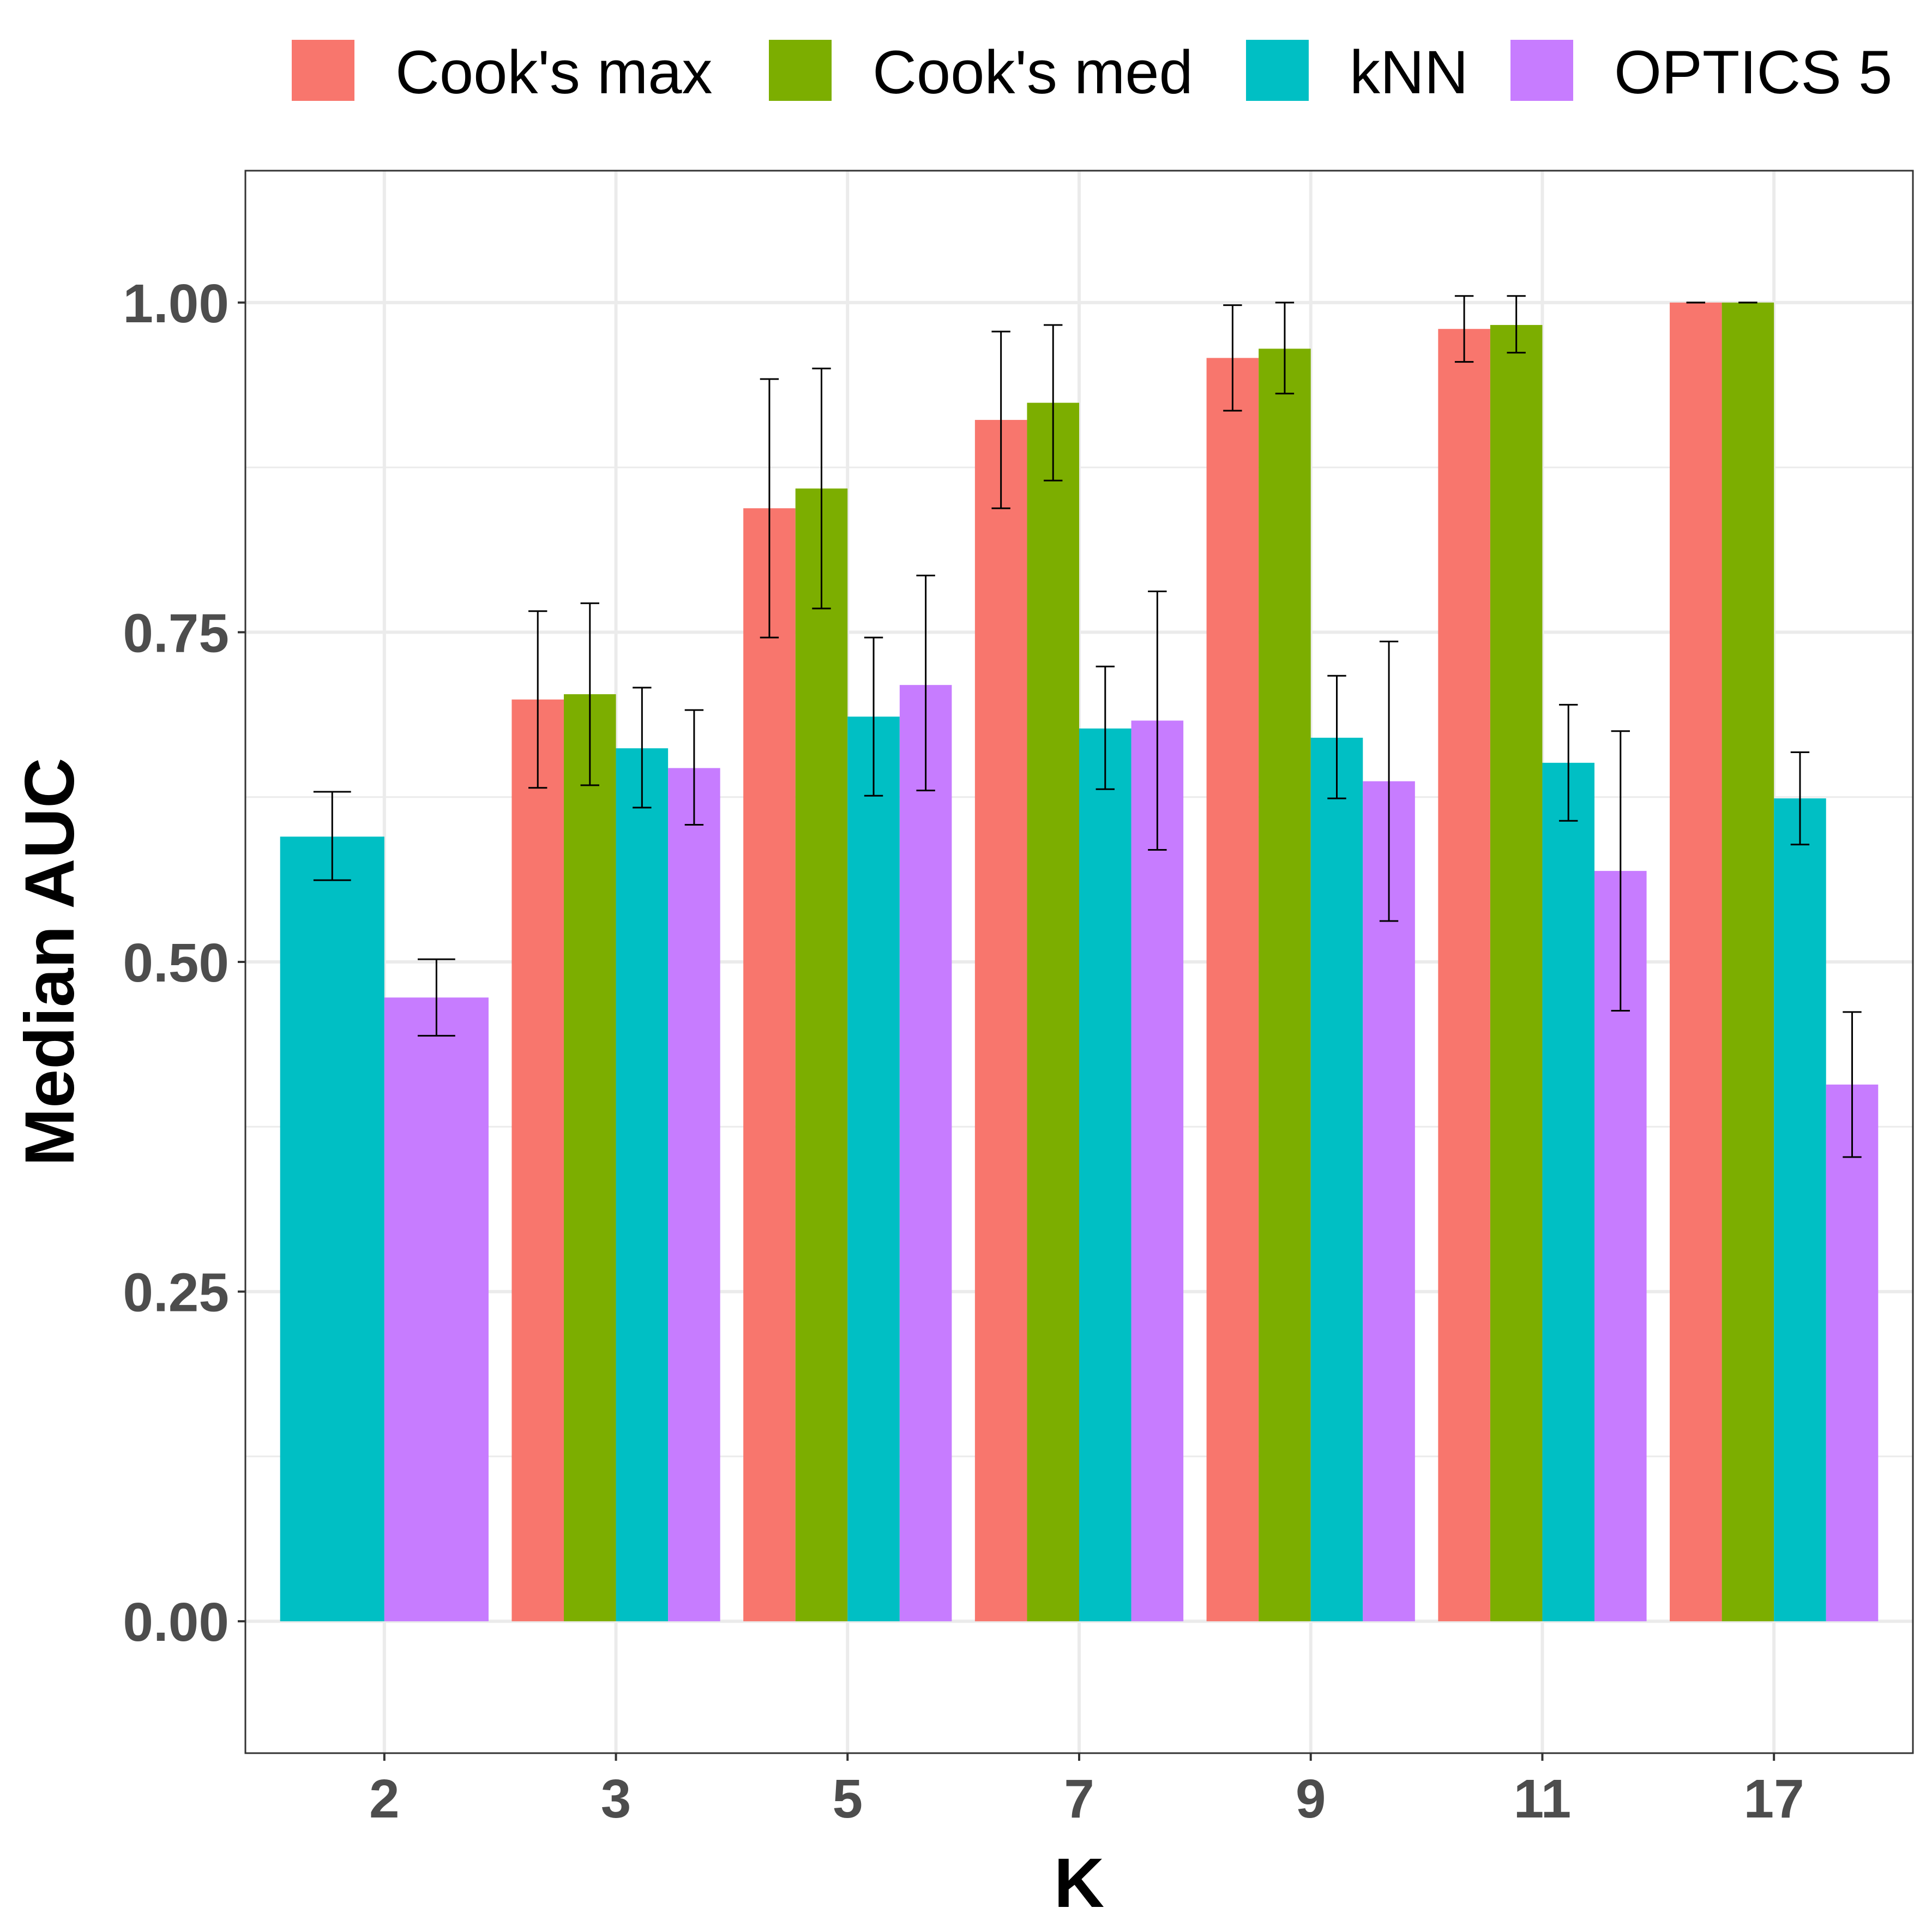  I want to click on bar-knn-k3, so click(642, 1185).